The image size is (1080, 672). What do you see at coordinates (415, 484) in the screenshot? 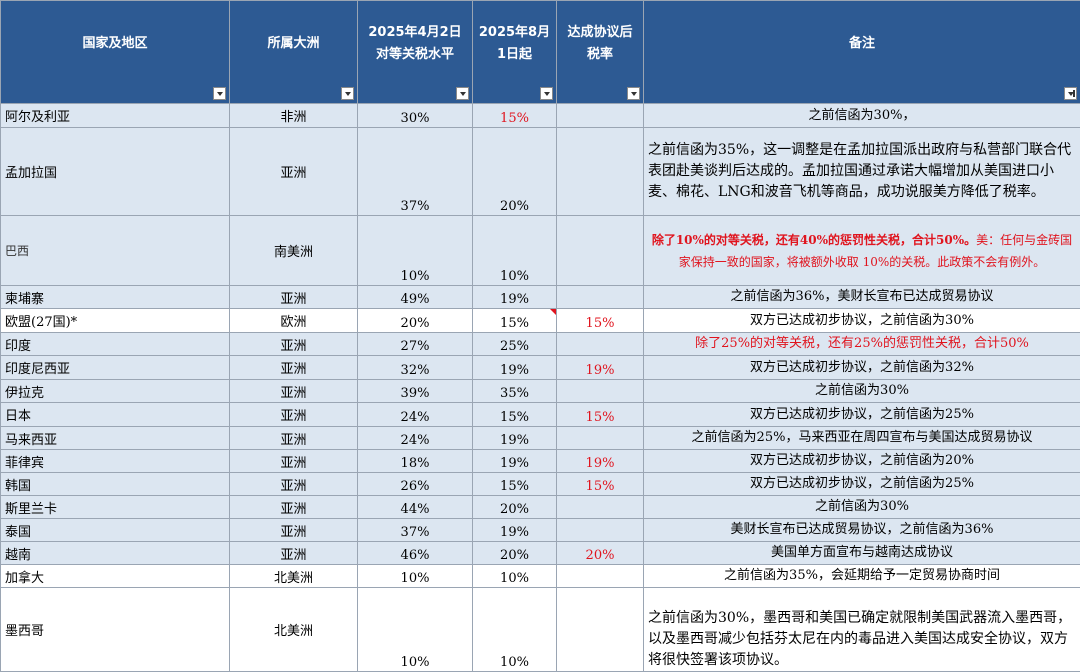
I see `apr2-rate-cell: 26%` at bounding box center [415, 484].